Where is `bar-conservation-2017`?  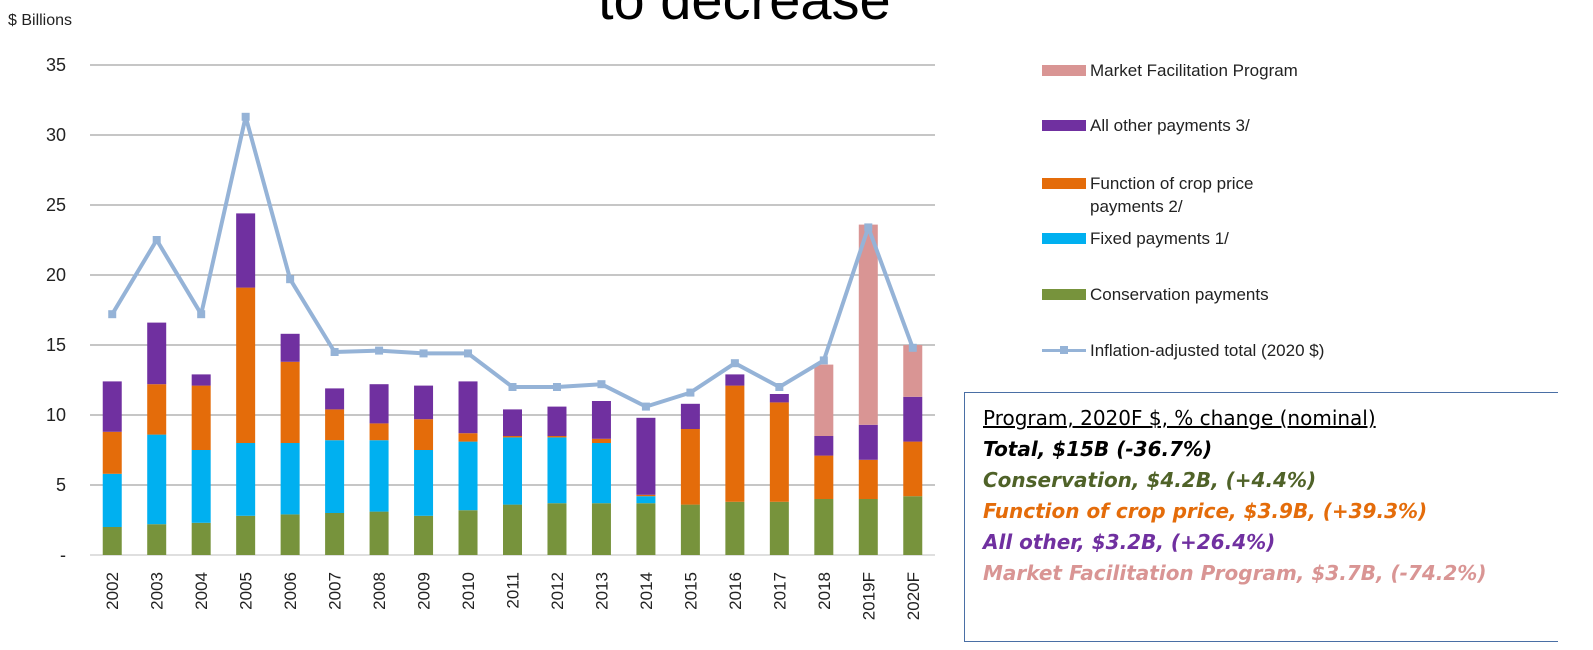 bar-conservation-2017 is located at coordinates (779, 528).